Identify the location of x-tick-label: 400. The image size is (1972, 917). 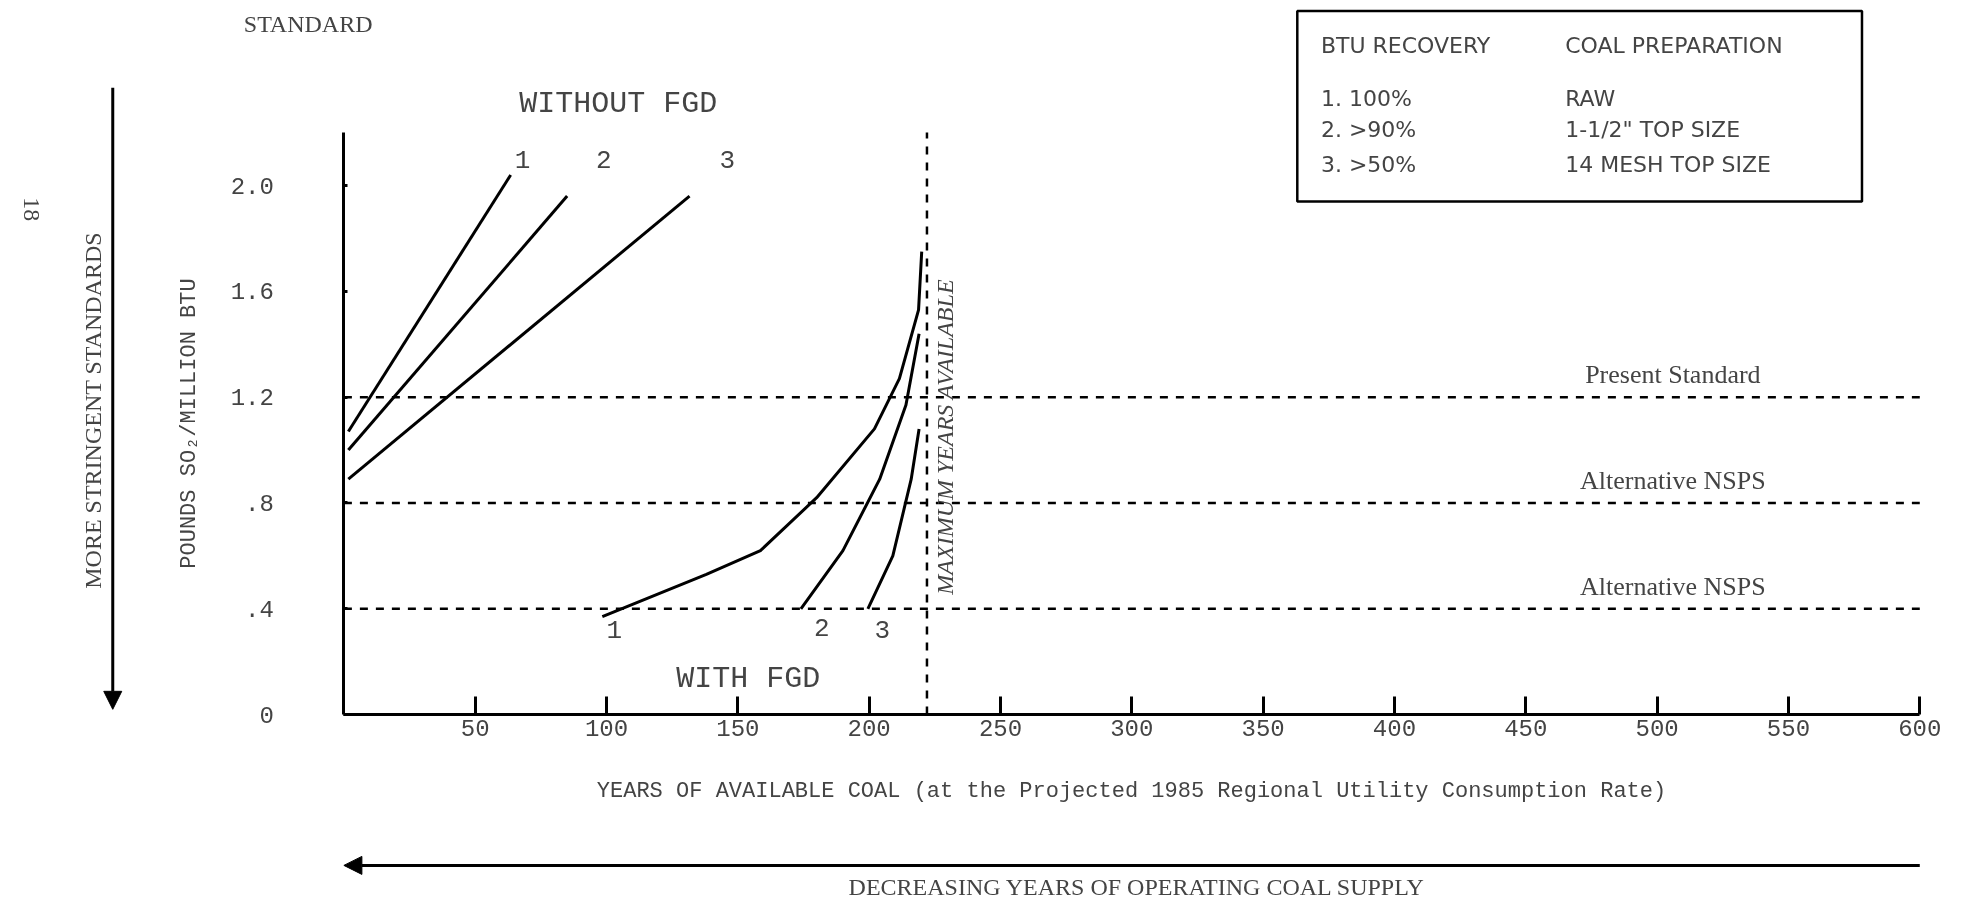
(1394, 729).